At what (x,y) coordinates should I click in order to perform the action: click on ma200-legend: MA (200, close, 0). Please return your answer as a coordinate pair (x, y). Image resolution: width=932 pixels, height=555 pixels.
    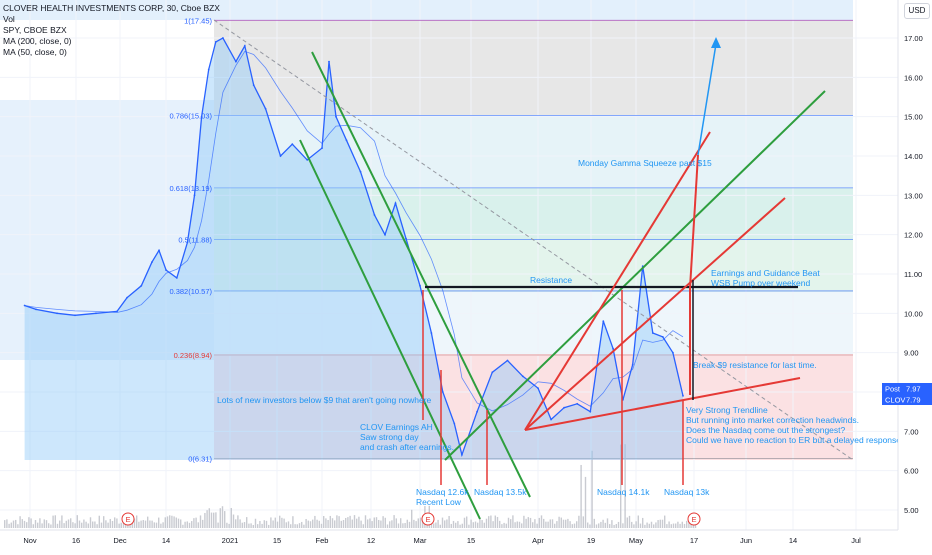
    Looking at the image, I should click on (37, 41).